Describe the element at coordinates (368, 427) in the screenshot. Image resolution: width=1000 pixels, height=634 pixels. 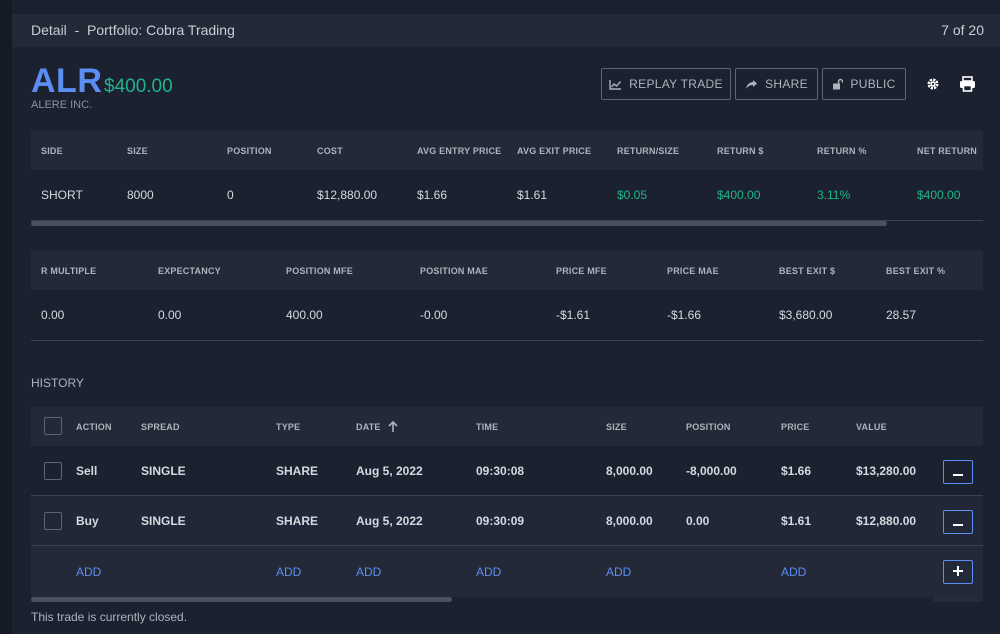
I see `header-date: DATE` at that location.